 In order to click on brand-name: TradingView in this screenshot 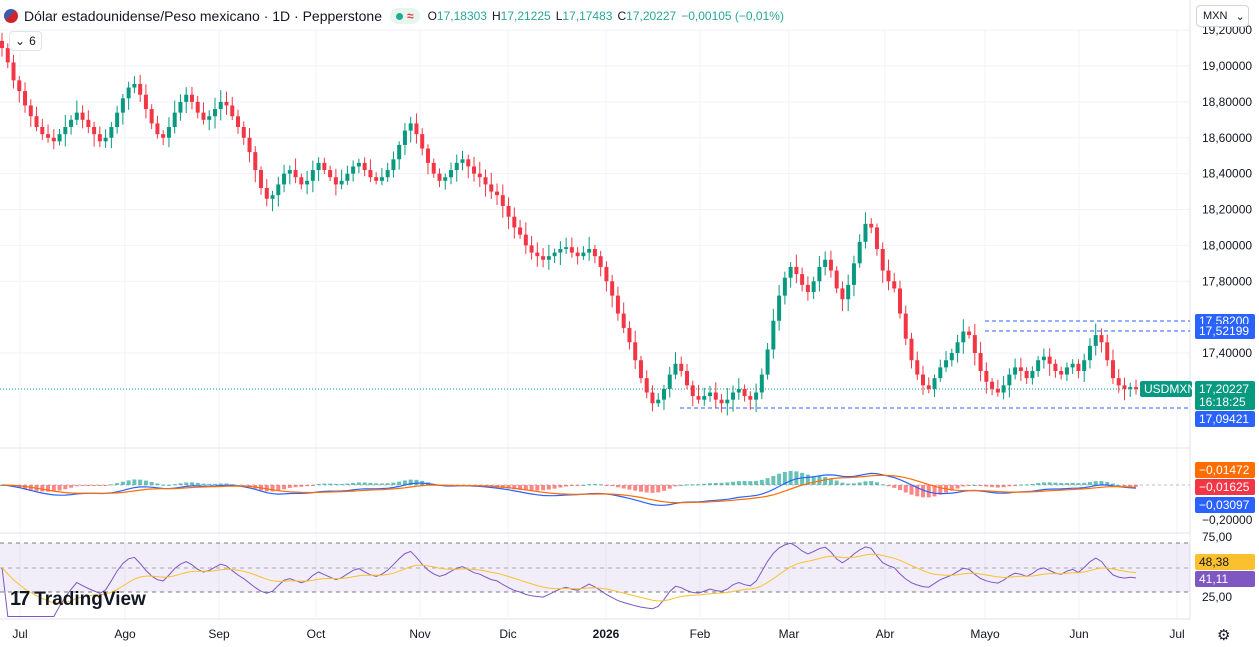, I will do `click(90, 599)`.